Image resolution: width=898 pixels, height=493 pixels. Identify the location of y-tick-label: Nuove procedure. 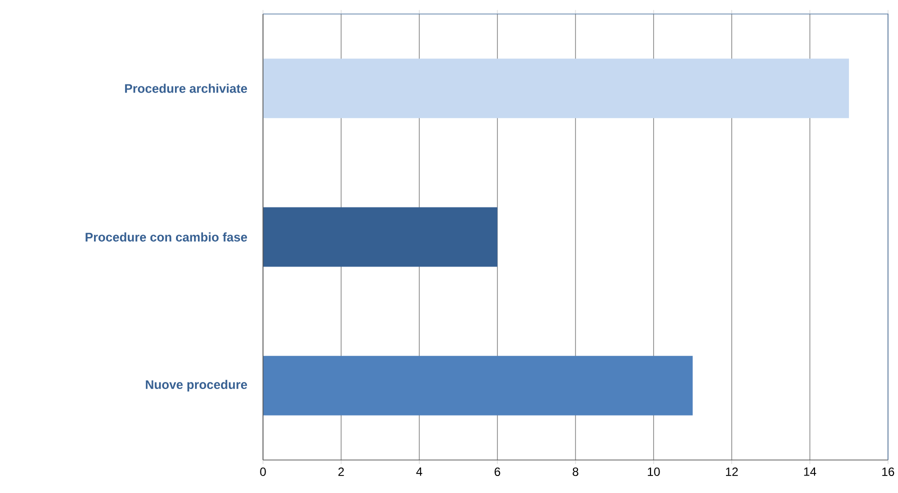
(197, 386).